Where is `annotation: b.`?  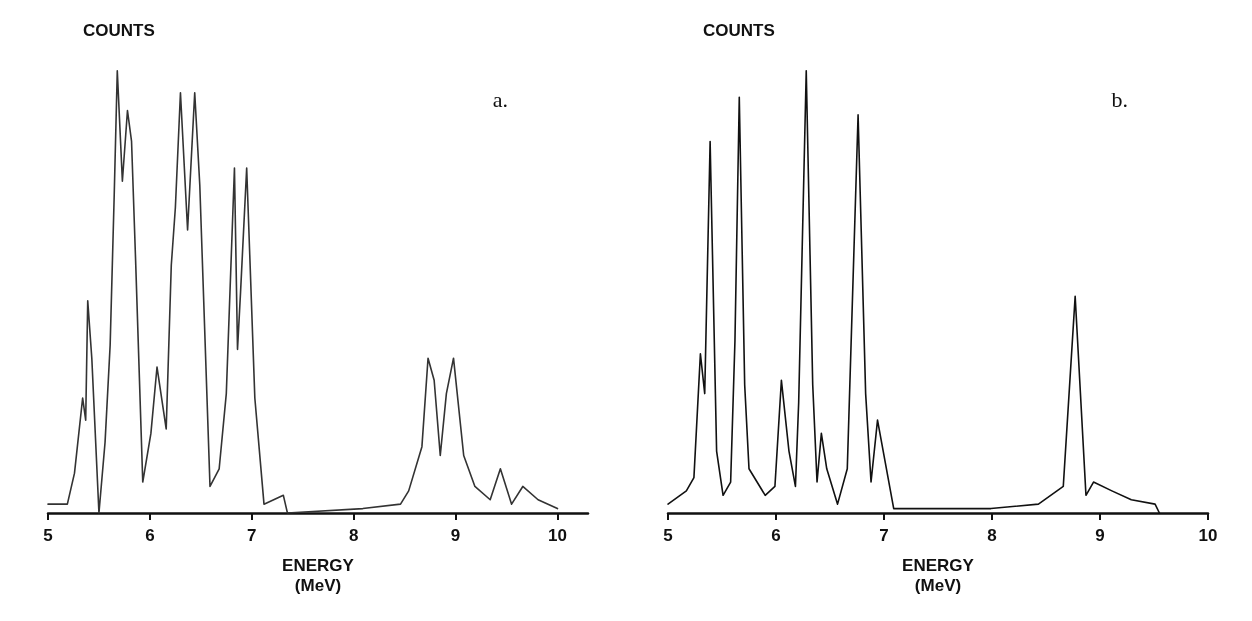 annotation: b. is located at coordinates (1119, 99).